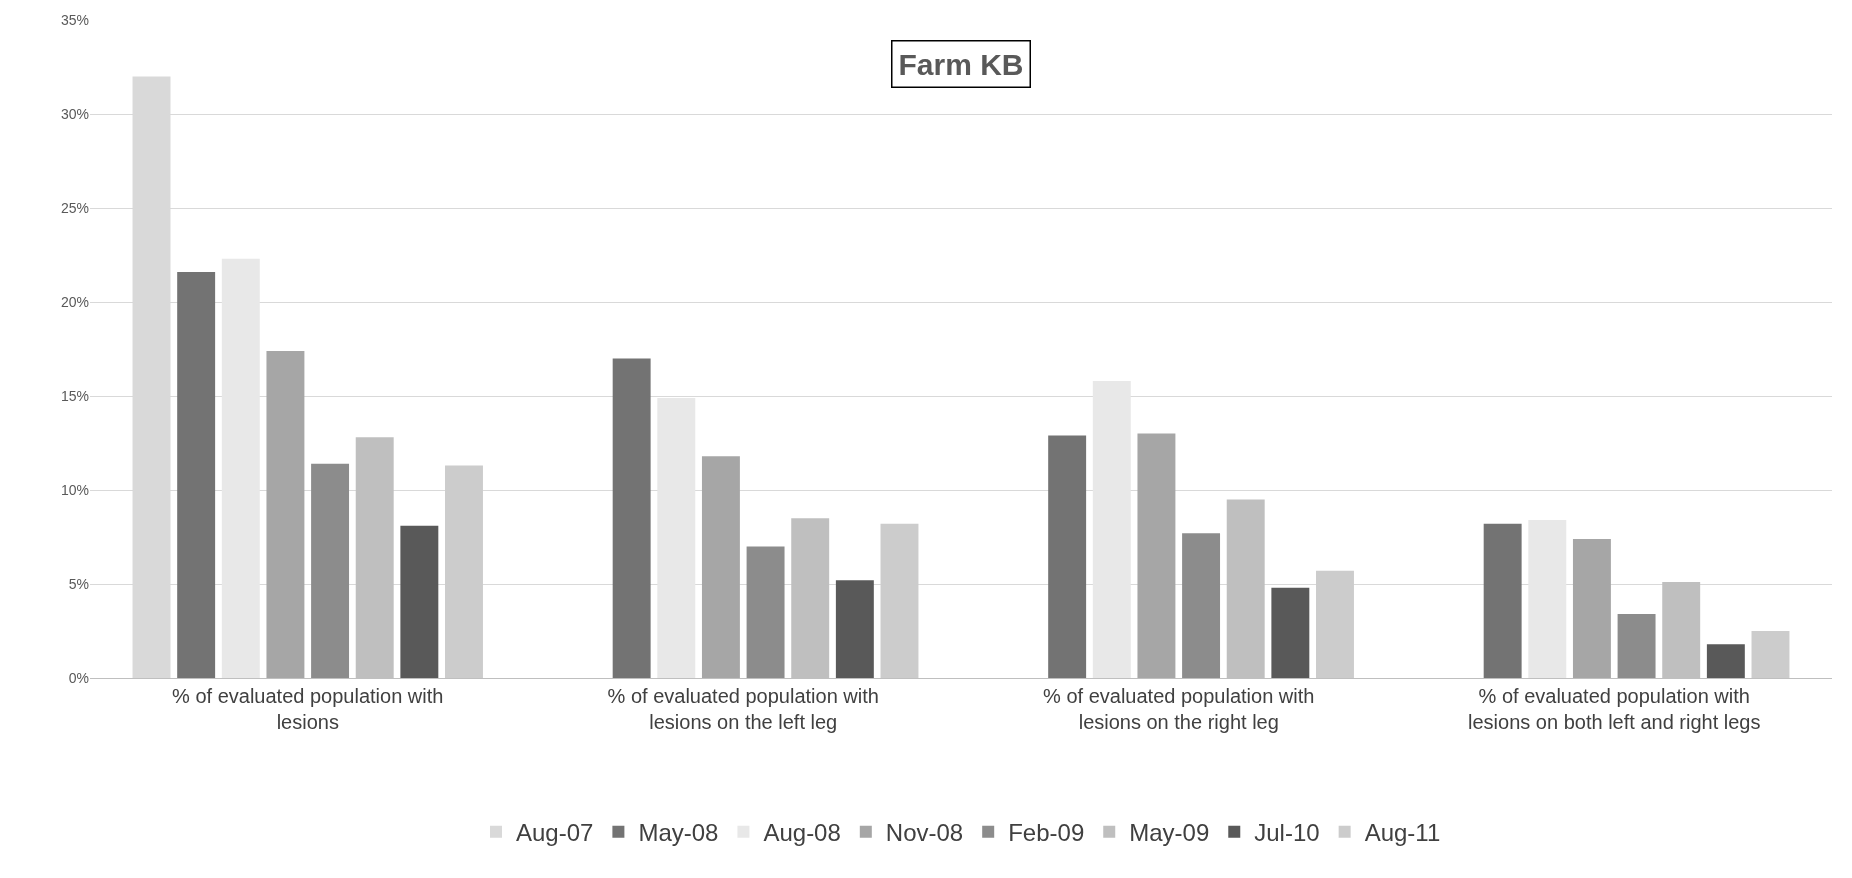 The width and height of the screenshot is (1852, 878). Describe the element at coordinates (74, 19) in the screenshot. I see `y-tick-label: 35%` at that location.